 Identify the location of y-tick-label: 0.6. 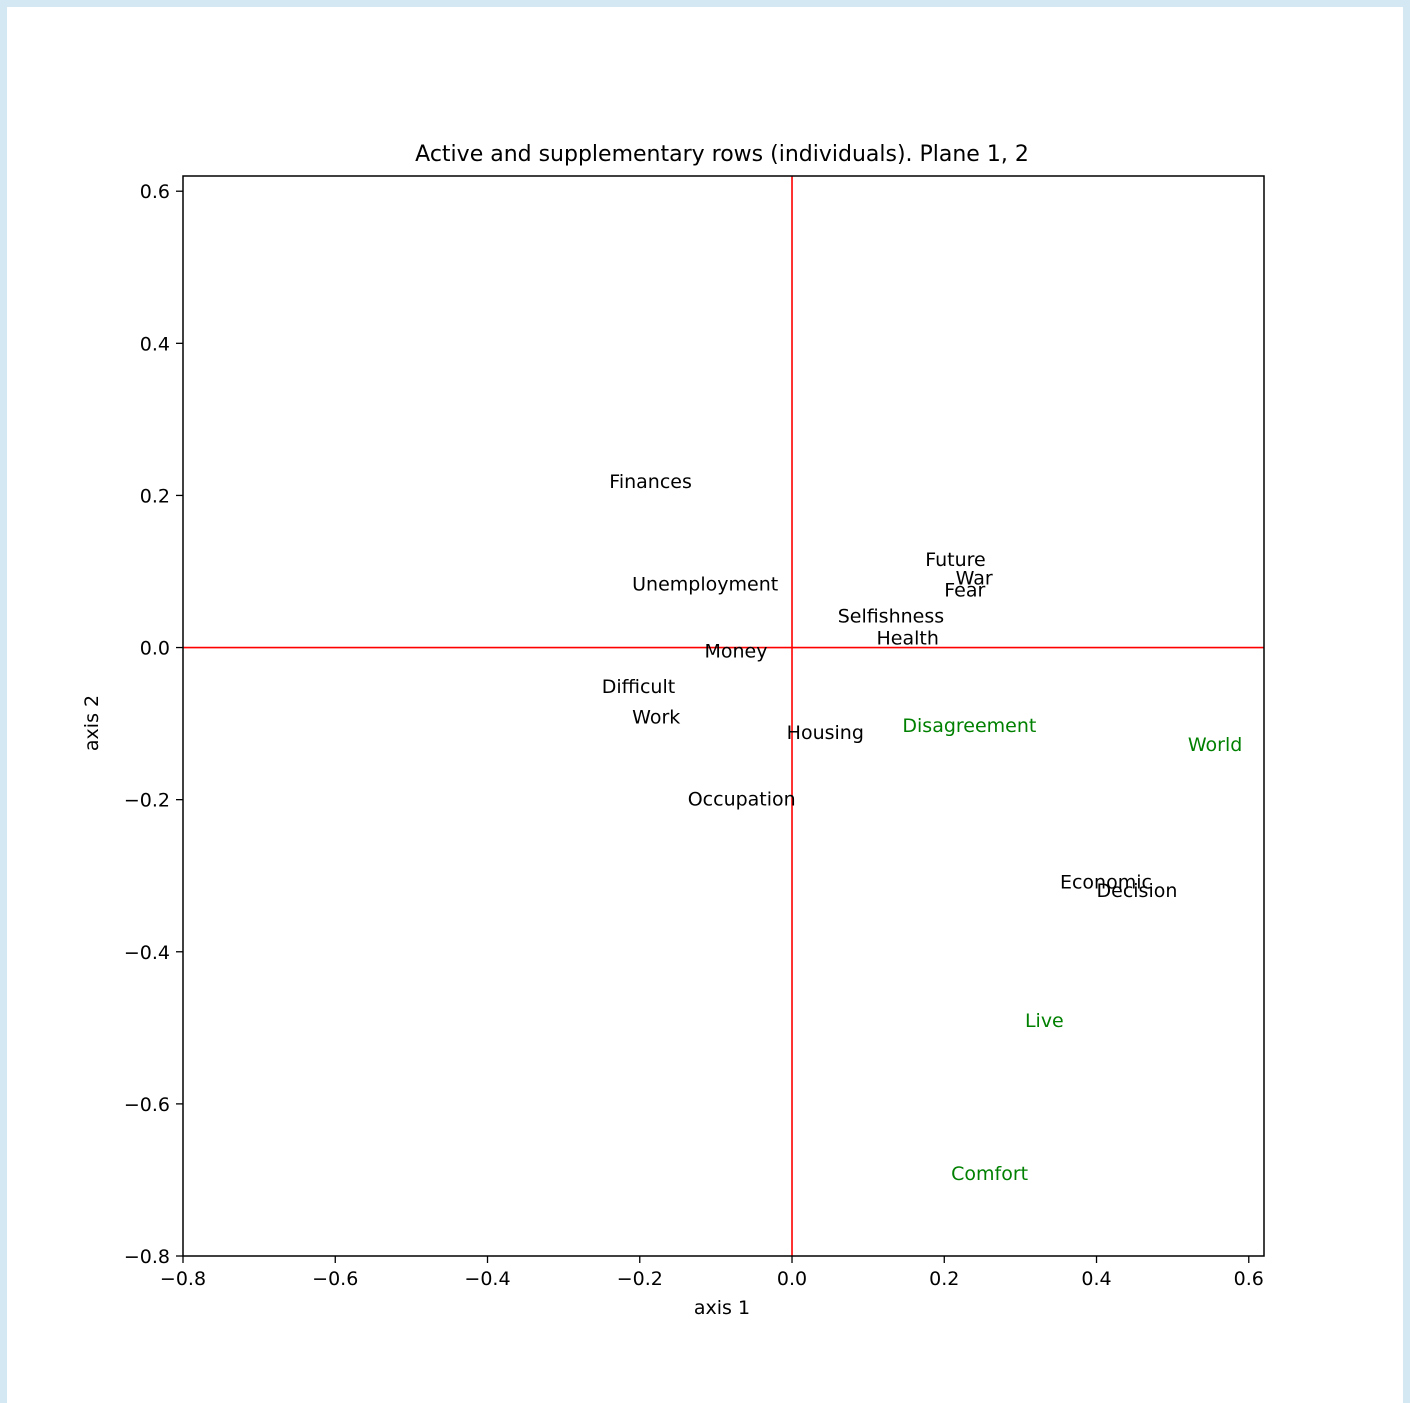
(155, 192).